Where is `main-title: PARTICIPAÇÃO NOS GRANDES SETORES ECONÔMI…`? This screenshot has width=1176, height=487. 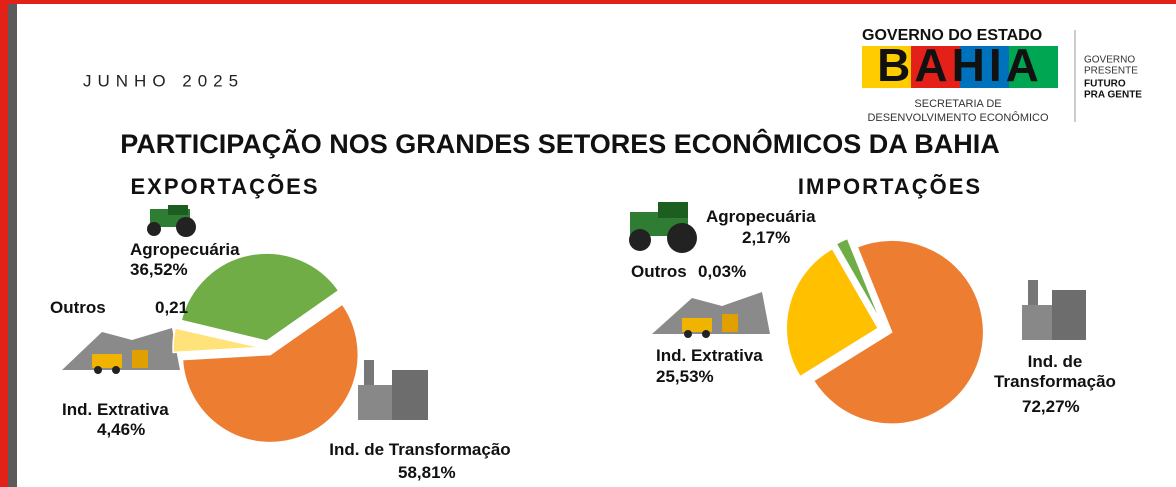 main-title: PARTICIPAÇÃO NOS GRANDES SETORES ECONÔMI… is located at coordinates (560, 143).